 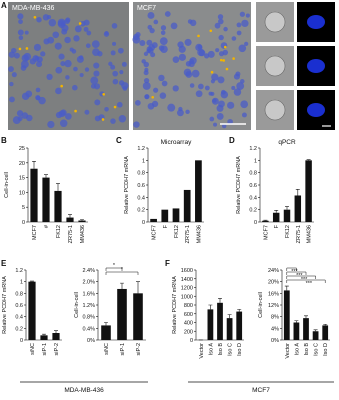 What do you see at coordinates (188, 234) in the screenshot?
I see `x-tick-label: ZR75-1` at bounding box center [188, 234].